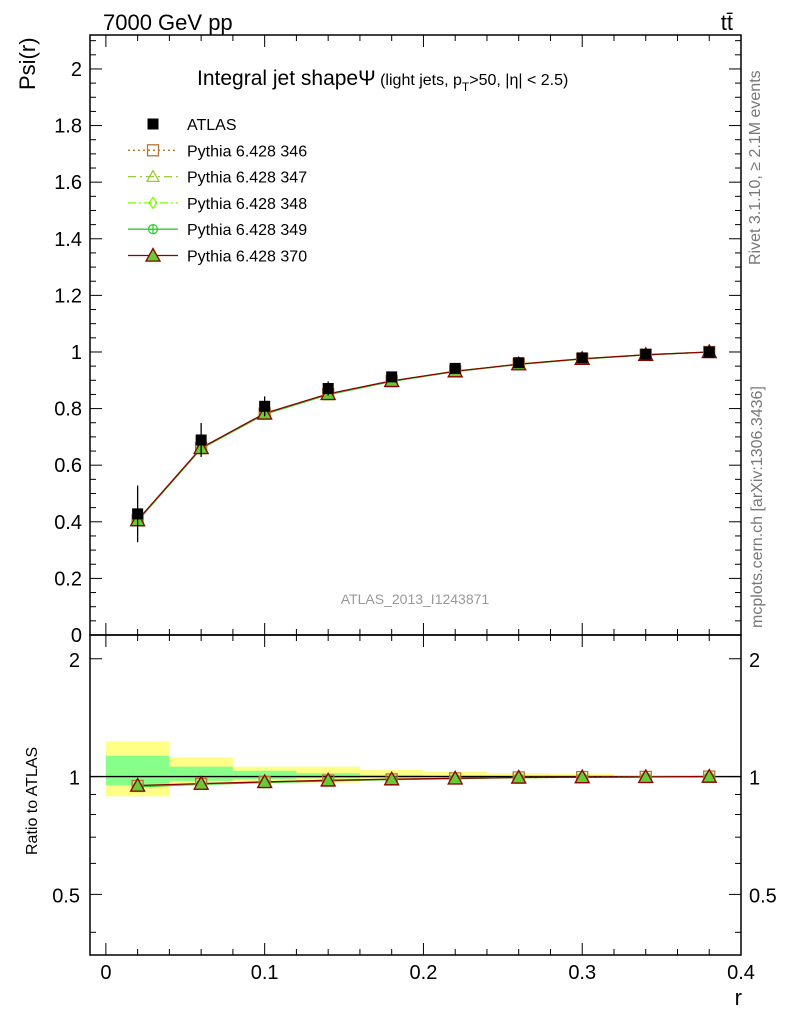 The image size is (786, 1024). What do you see at coordinates (754, 661) in the screenshot?
I see `ratio-y-tick-label-right: 2` at bounding box center [754, 661].